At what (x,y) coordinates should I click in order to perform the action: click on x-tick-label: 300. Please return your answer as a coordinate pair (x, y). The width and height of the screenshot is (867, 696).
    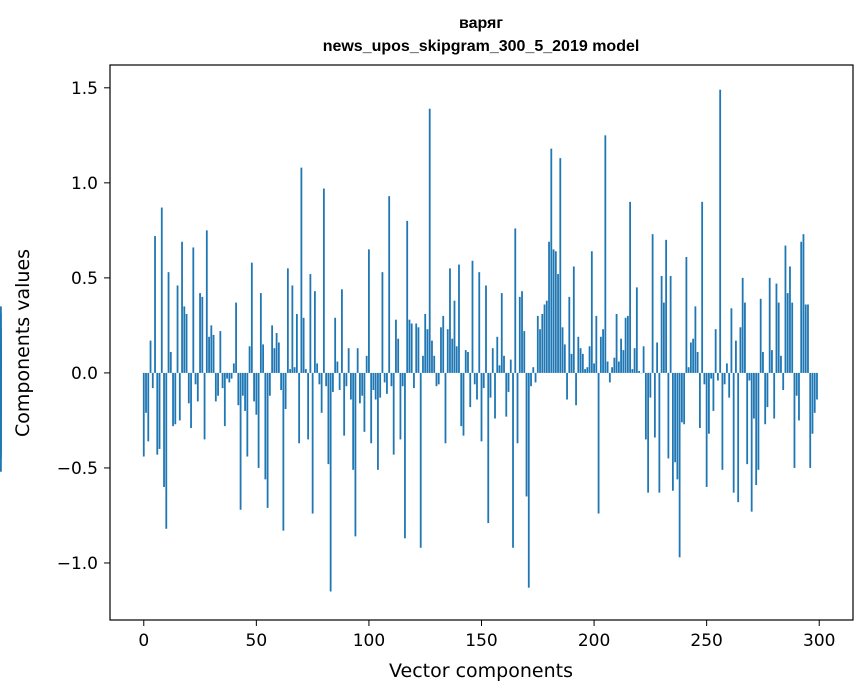
    Looking at the image, I should click on (819, 641).